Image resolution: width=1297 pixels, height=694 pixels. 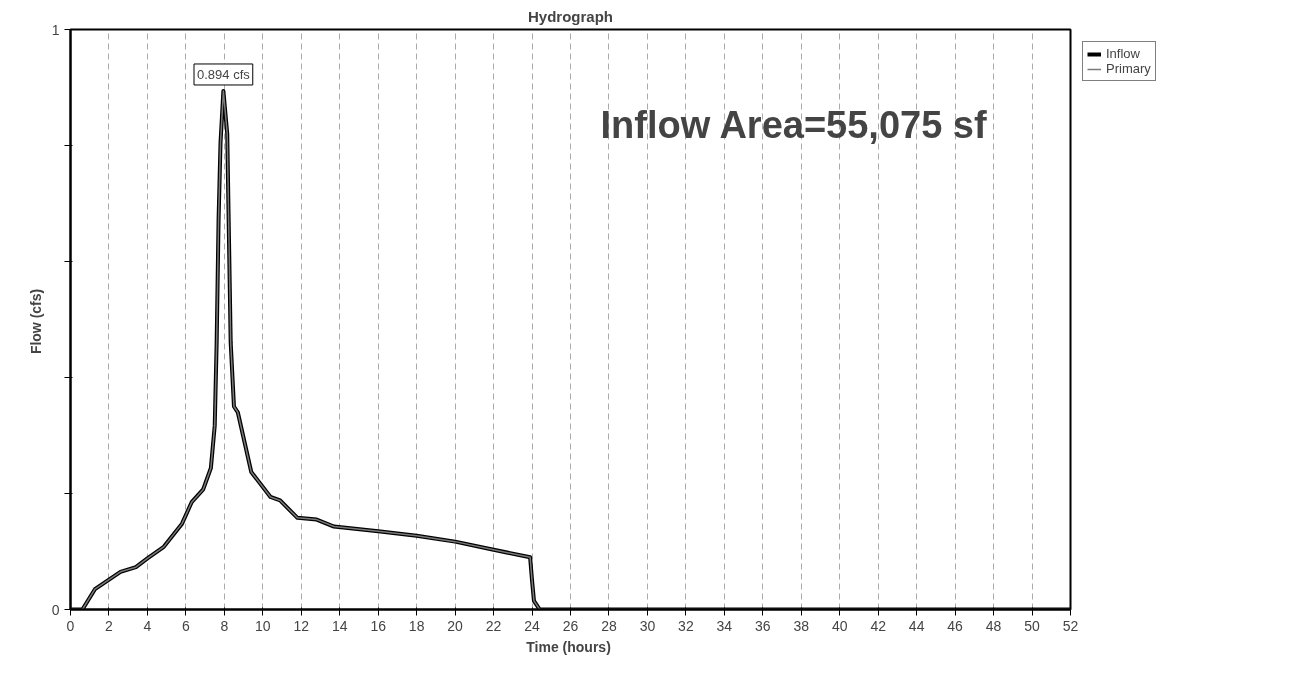 I want to click on x-tick-label: 20, so click(x=455, y=625).